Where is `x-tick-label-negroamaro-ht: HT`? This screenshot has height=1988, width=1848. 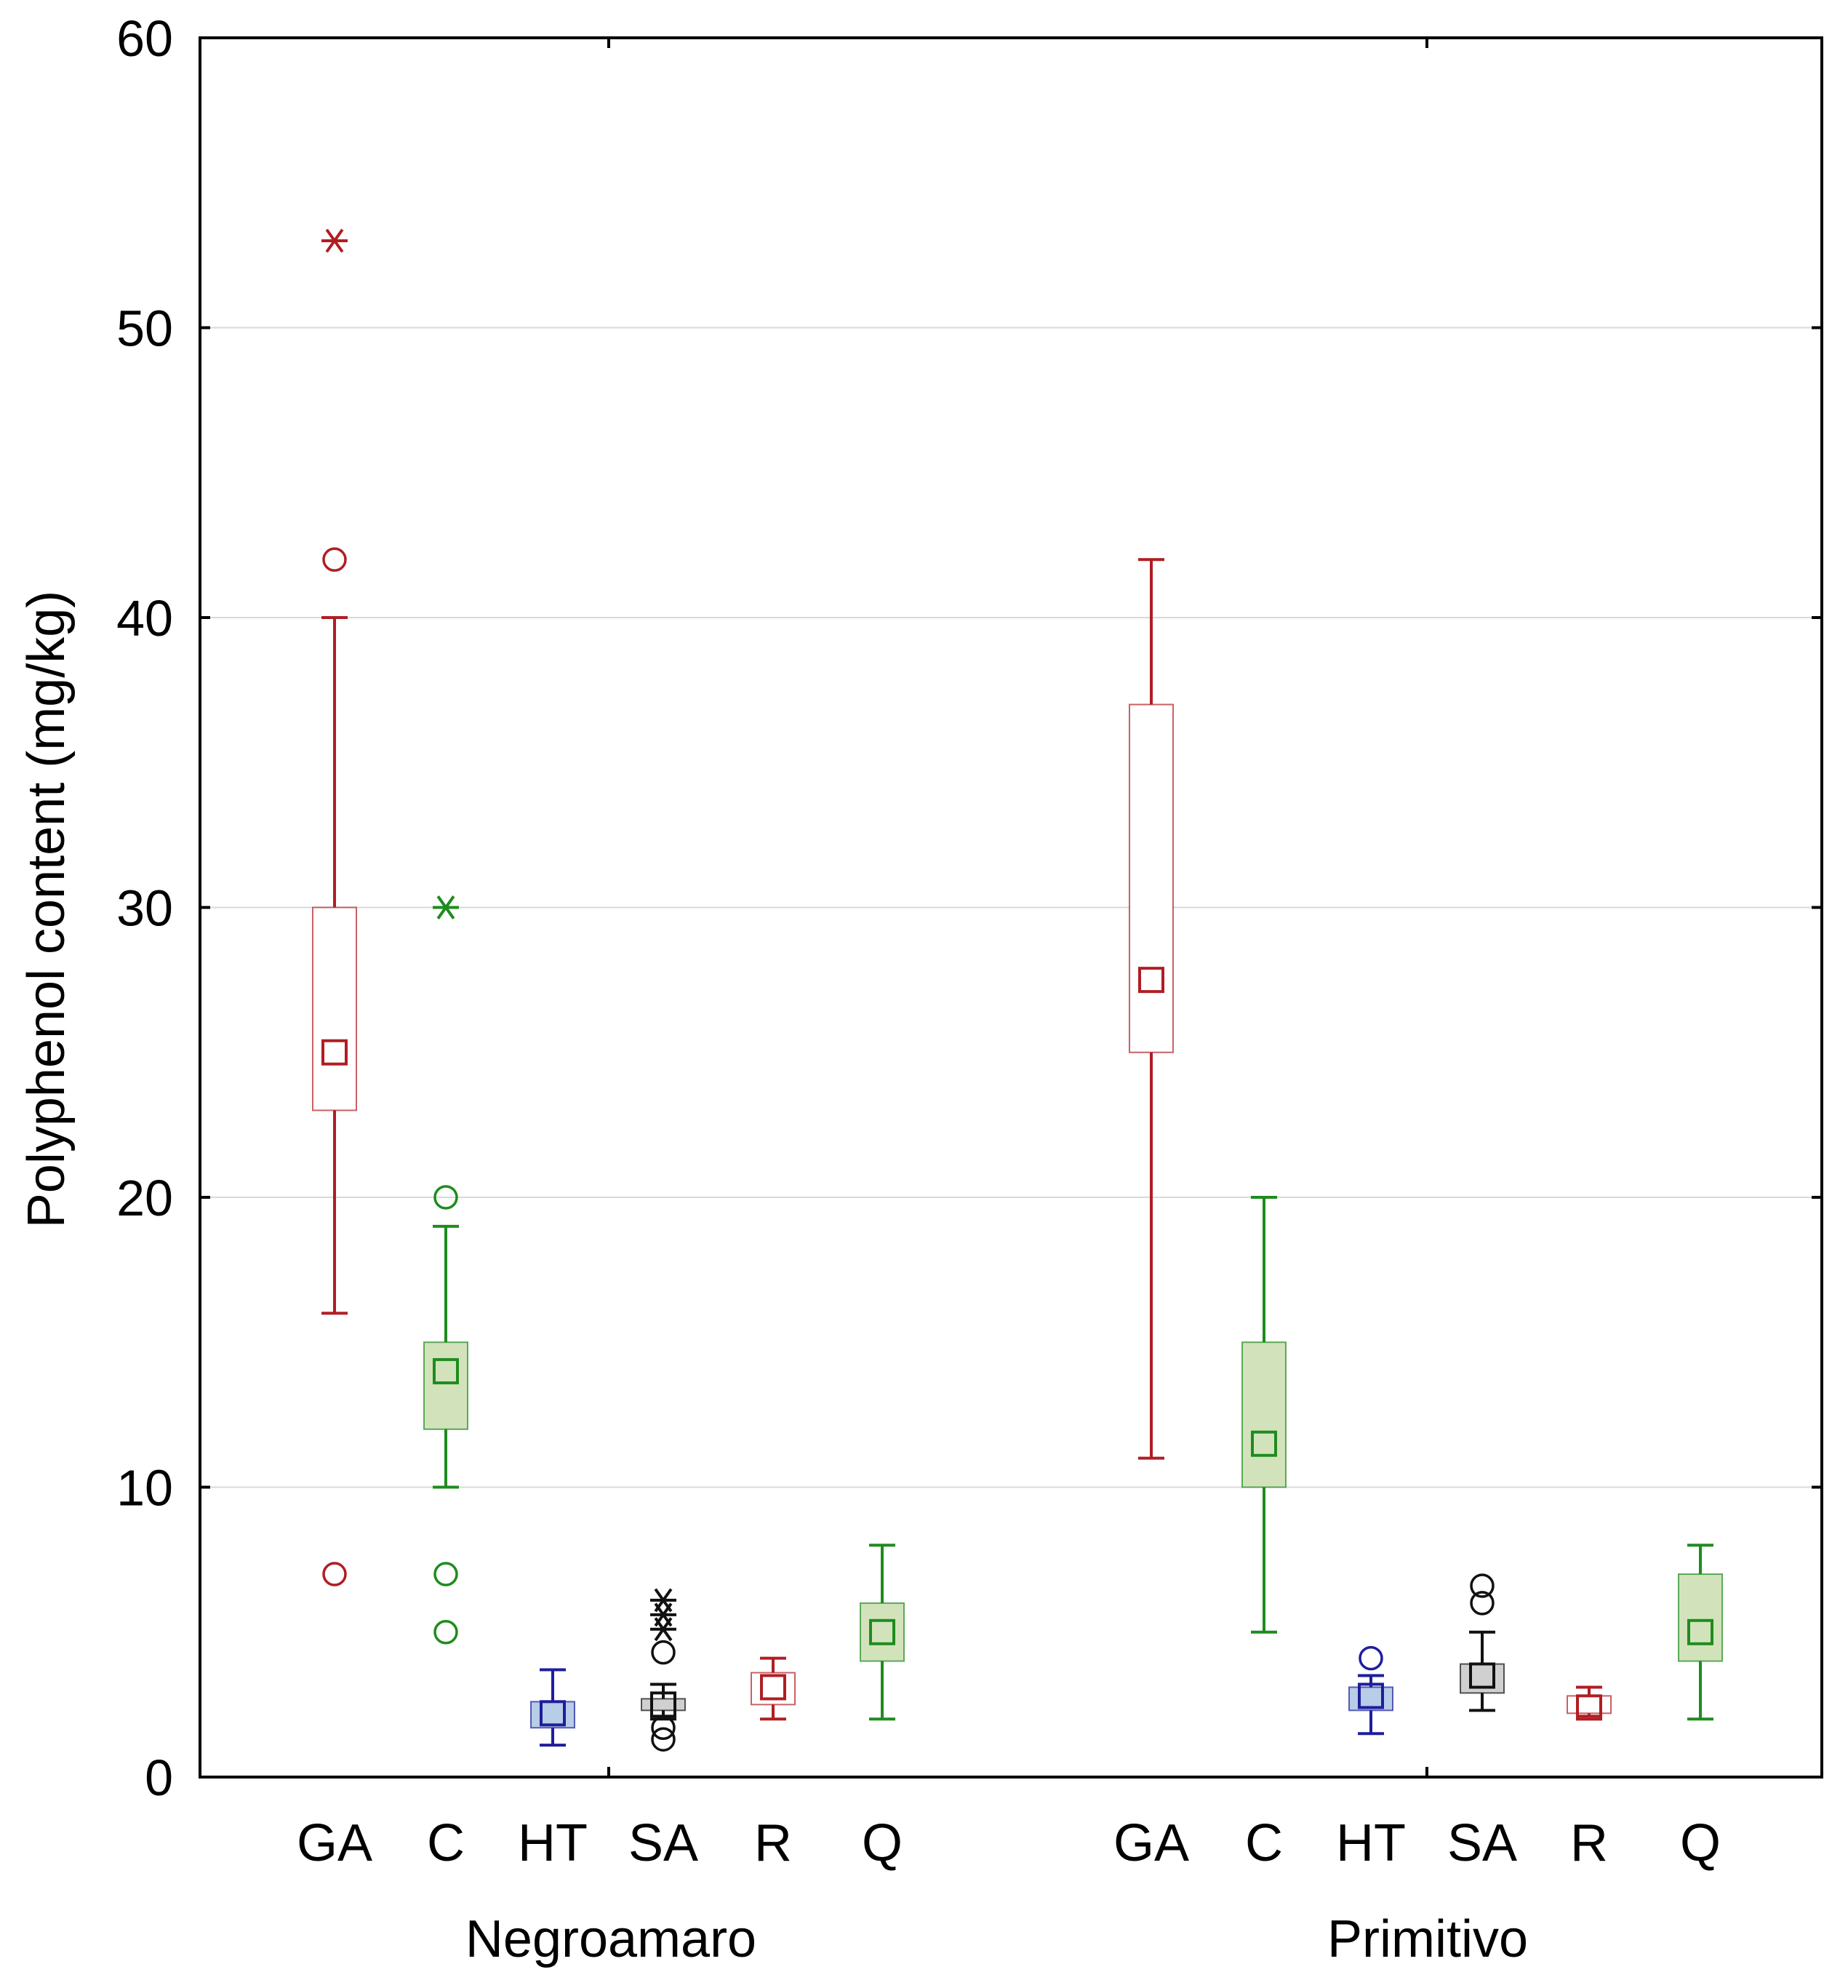 x-tick-label-negroamaro-ht: HT is located at coordinates (553, 1843).